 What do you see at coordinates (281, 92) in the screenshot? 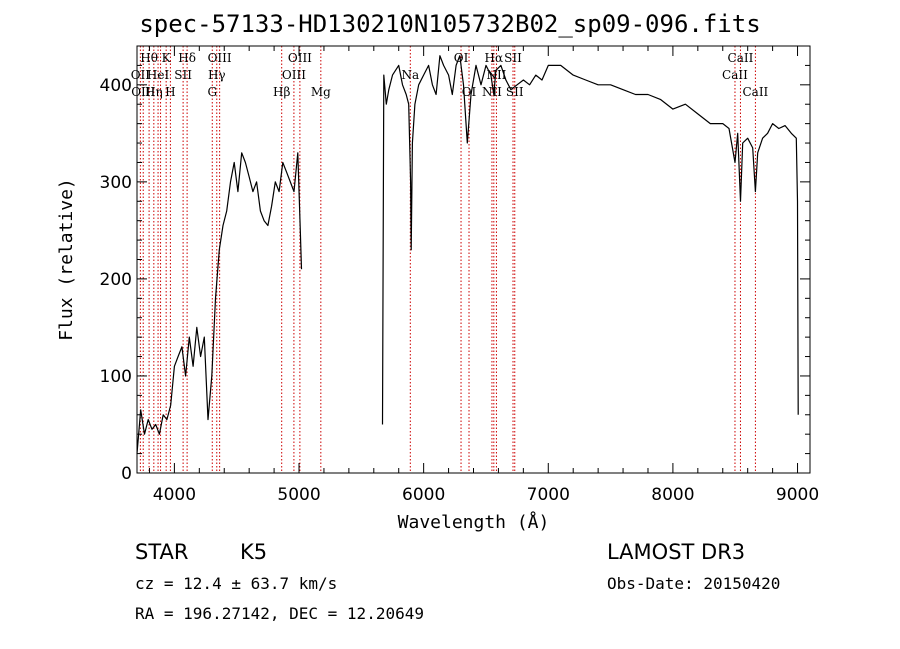
I see `line-label: Hβ` at bounding box center [281, 92].